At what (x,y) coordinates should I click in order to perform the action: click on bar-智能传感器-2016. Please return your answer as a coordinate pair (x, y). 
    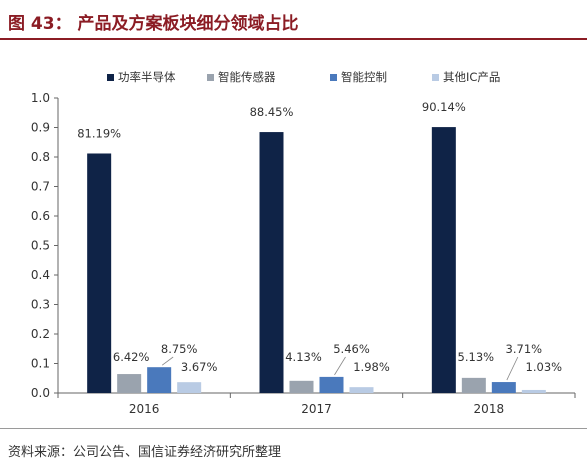
    Looking at the image, I should click on (129, 383).